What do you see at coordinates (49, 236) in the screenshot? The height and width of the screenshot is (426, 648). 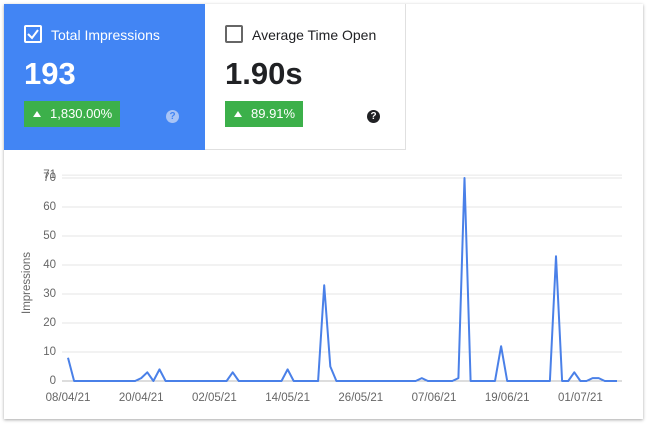 I see `y-tick-label: 50` at bounding box center [49, 236].